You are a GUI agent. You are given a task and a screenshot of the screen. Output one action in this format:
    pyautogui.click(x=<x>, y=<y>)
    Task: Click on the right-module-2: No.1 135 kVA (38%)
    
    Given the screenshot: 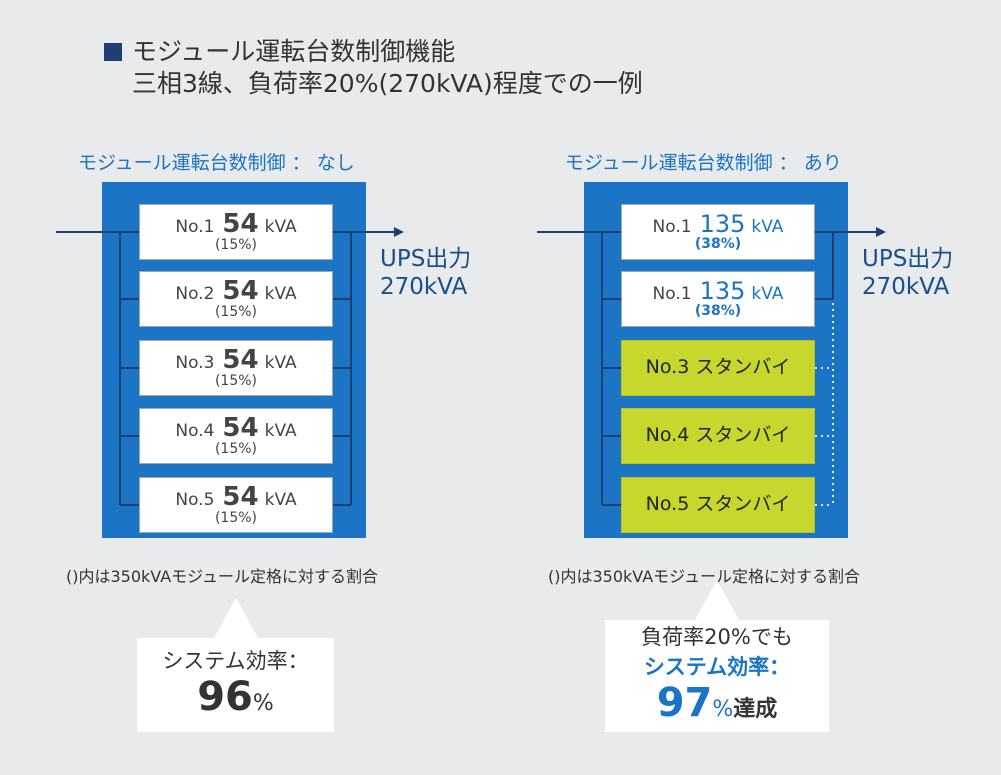 What is the action you would take?
    pyautogui.click(x=718, y=299)
    